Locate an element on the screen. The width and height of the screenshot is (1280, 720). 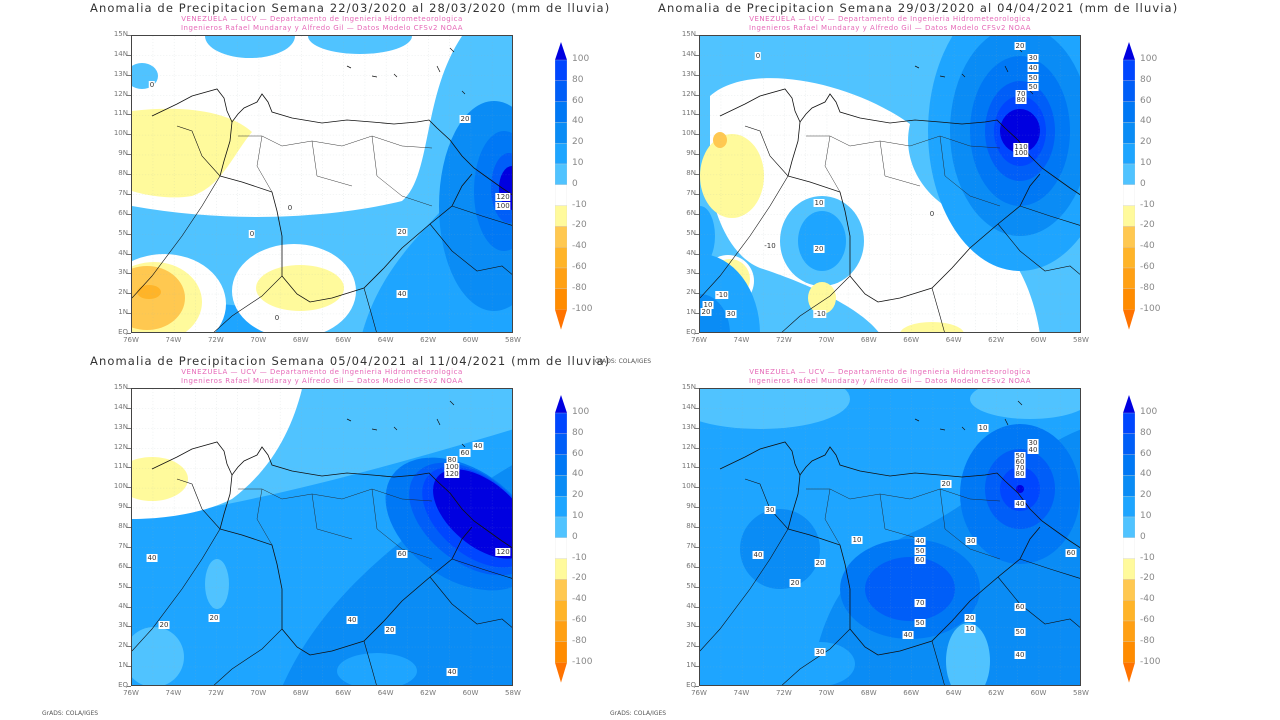
colorbar-label: 40 is located at coordinates (578, 474).